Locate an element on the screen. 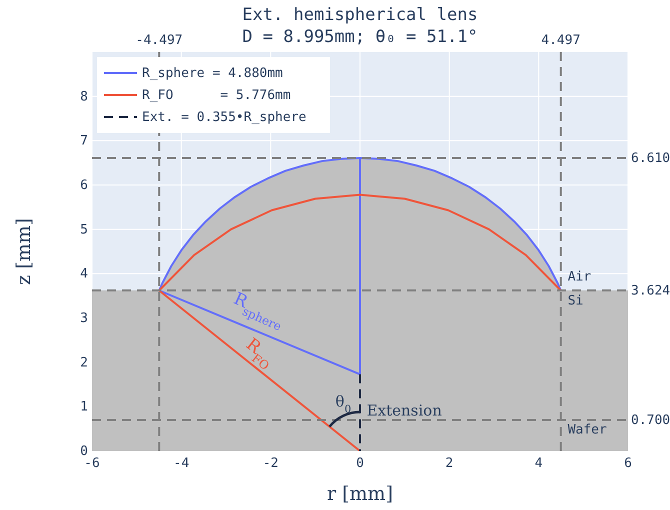 This screenshot has width=670, height=510. y-axis-title: z [mm] is located at coordinates (24, 251).